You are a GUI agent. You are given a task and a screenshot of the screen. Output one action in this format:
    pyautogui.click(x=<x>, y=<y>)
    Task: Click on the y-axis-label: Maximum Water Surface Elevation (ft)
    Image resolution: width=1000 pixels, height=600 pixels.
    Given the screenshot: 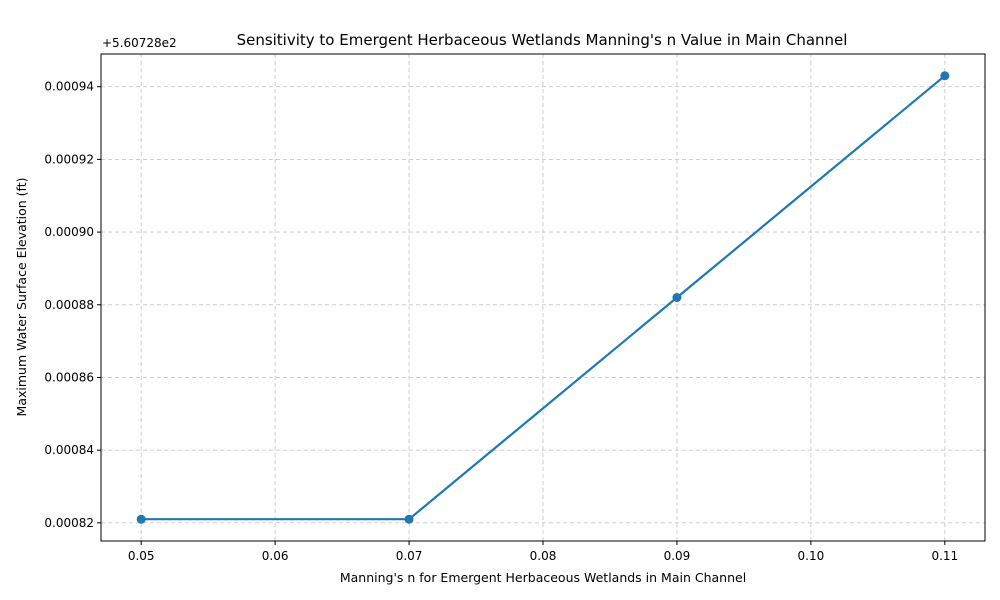 What is the action you would take?
    pyautogui.click(x=21, y=297)
    